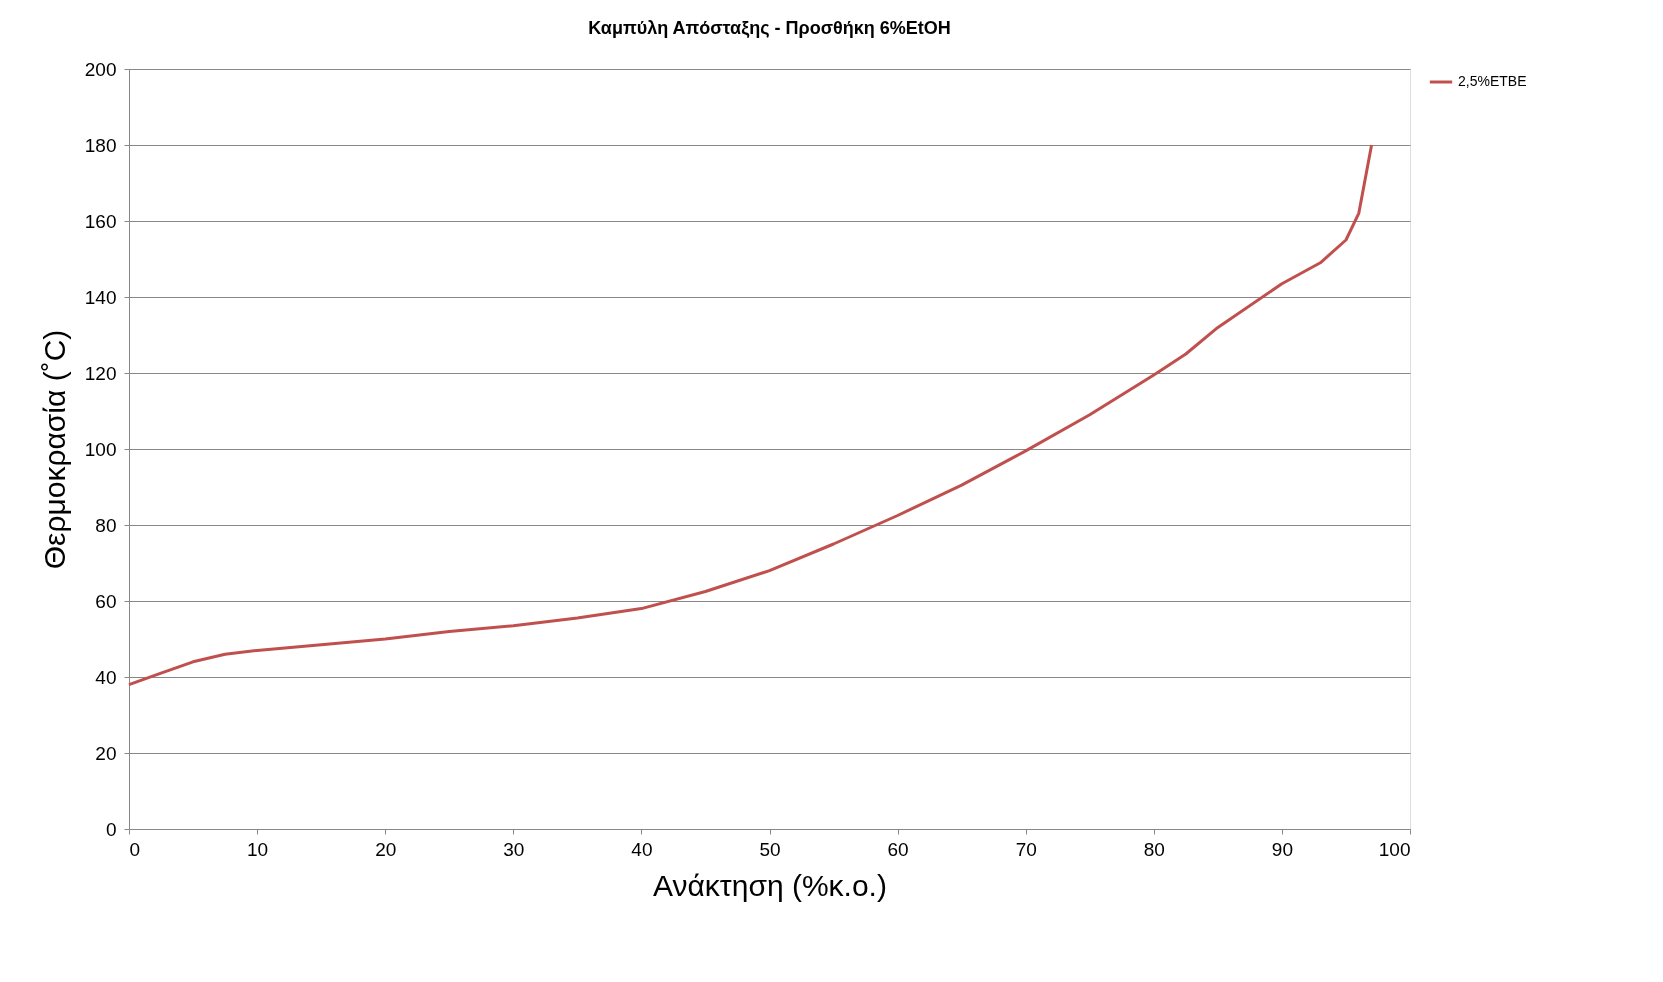 The image size is (1663, 982). Describe the element at coordinates (106, 753) in the screenshot. I see `y-tick-label: 20` at that location.